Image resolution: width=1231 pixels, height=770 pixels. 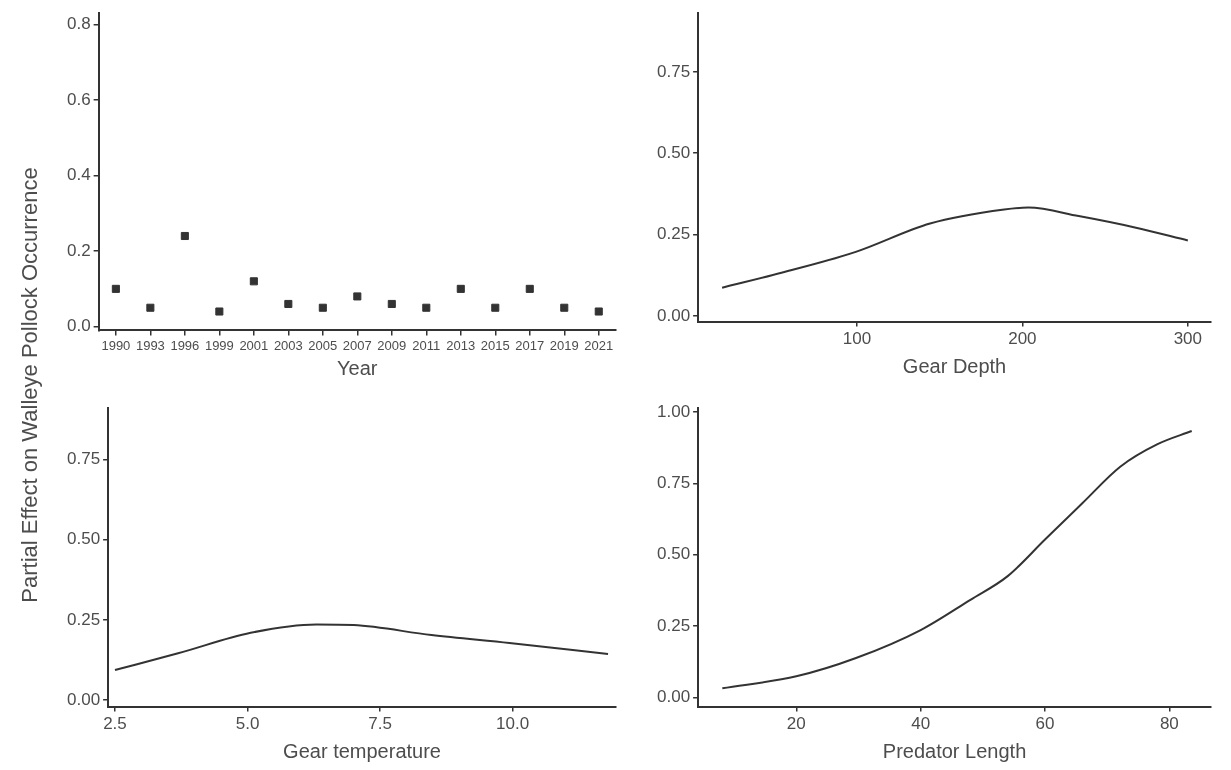 What do you see at coordinates (673, 411) in the screenshot?
I see `y-tick-label: 1.00` at bounding box center [673, 411].